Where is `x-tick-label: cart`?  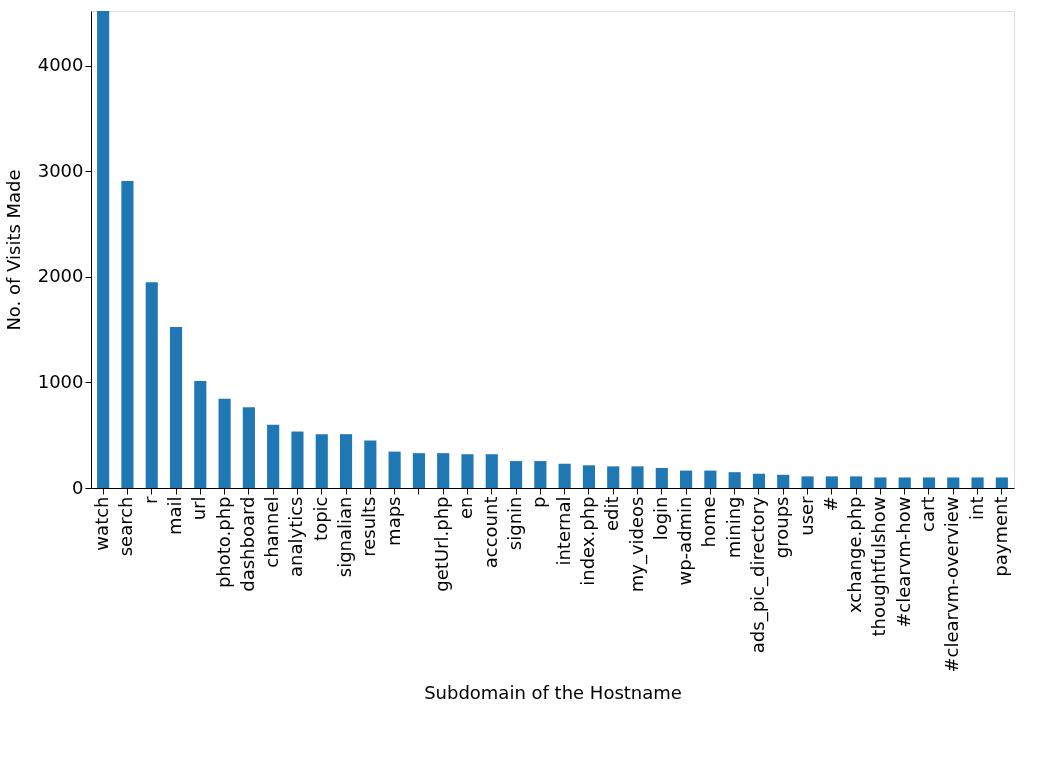
x-tick-label: cart is located at coordinates (927, 514).